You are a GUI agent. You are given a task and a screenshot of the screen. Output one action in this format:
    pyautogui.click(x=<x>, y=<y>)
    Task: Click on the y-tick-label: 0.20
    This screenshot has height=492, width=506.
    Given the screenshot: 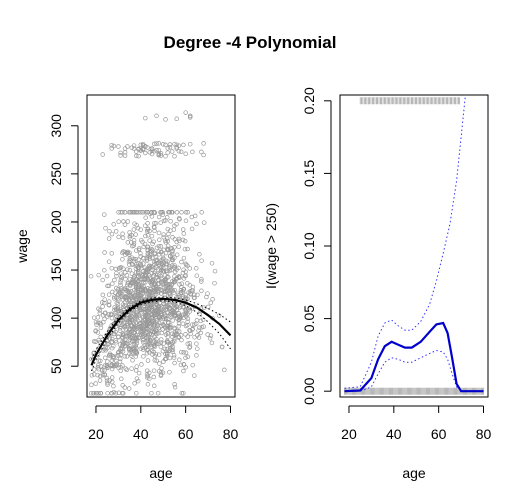 What is the action you would take?
    pyautogui.click(x=309, y=100)
    